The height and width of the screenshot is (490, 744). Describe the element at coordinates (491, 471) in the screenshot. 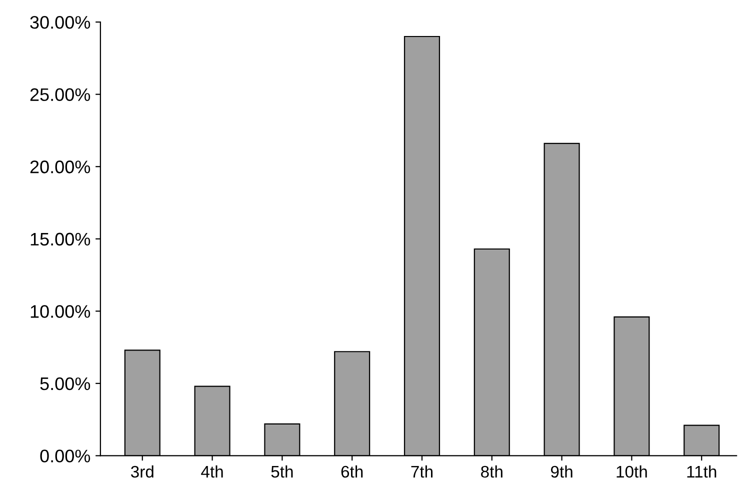

I see `x-tick-label: 8th` at that location.